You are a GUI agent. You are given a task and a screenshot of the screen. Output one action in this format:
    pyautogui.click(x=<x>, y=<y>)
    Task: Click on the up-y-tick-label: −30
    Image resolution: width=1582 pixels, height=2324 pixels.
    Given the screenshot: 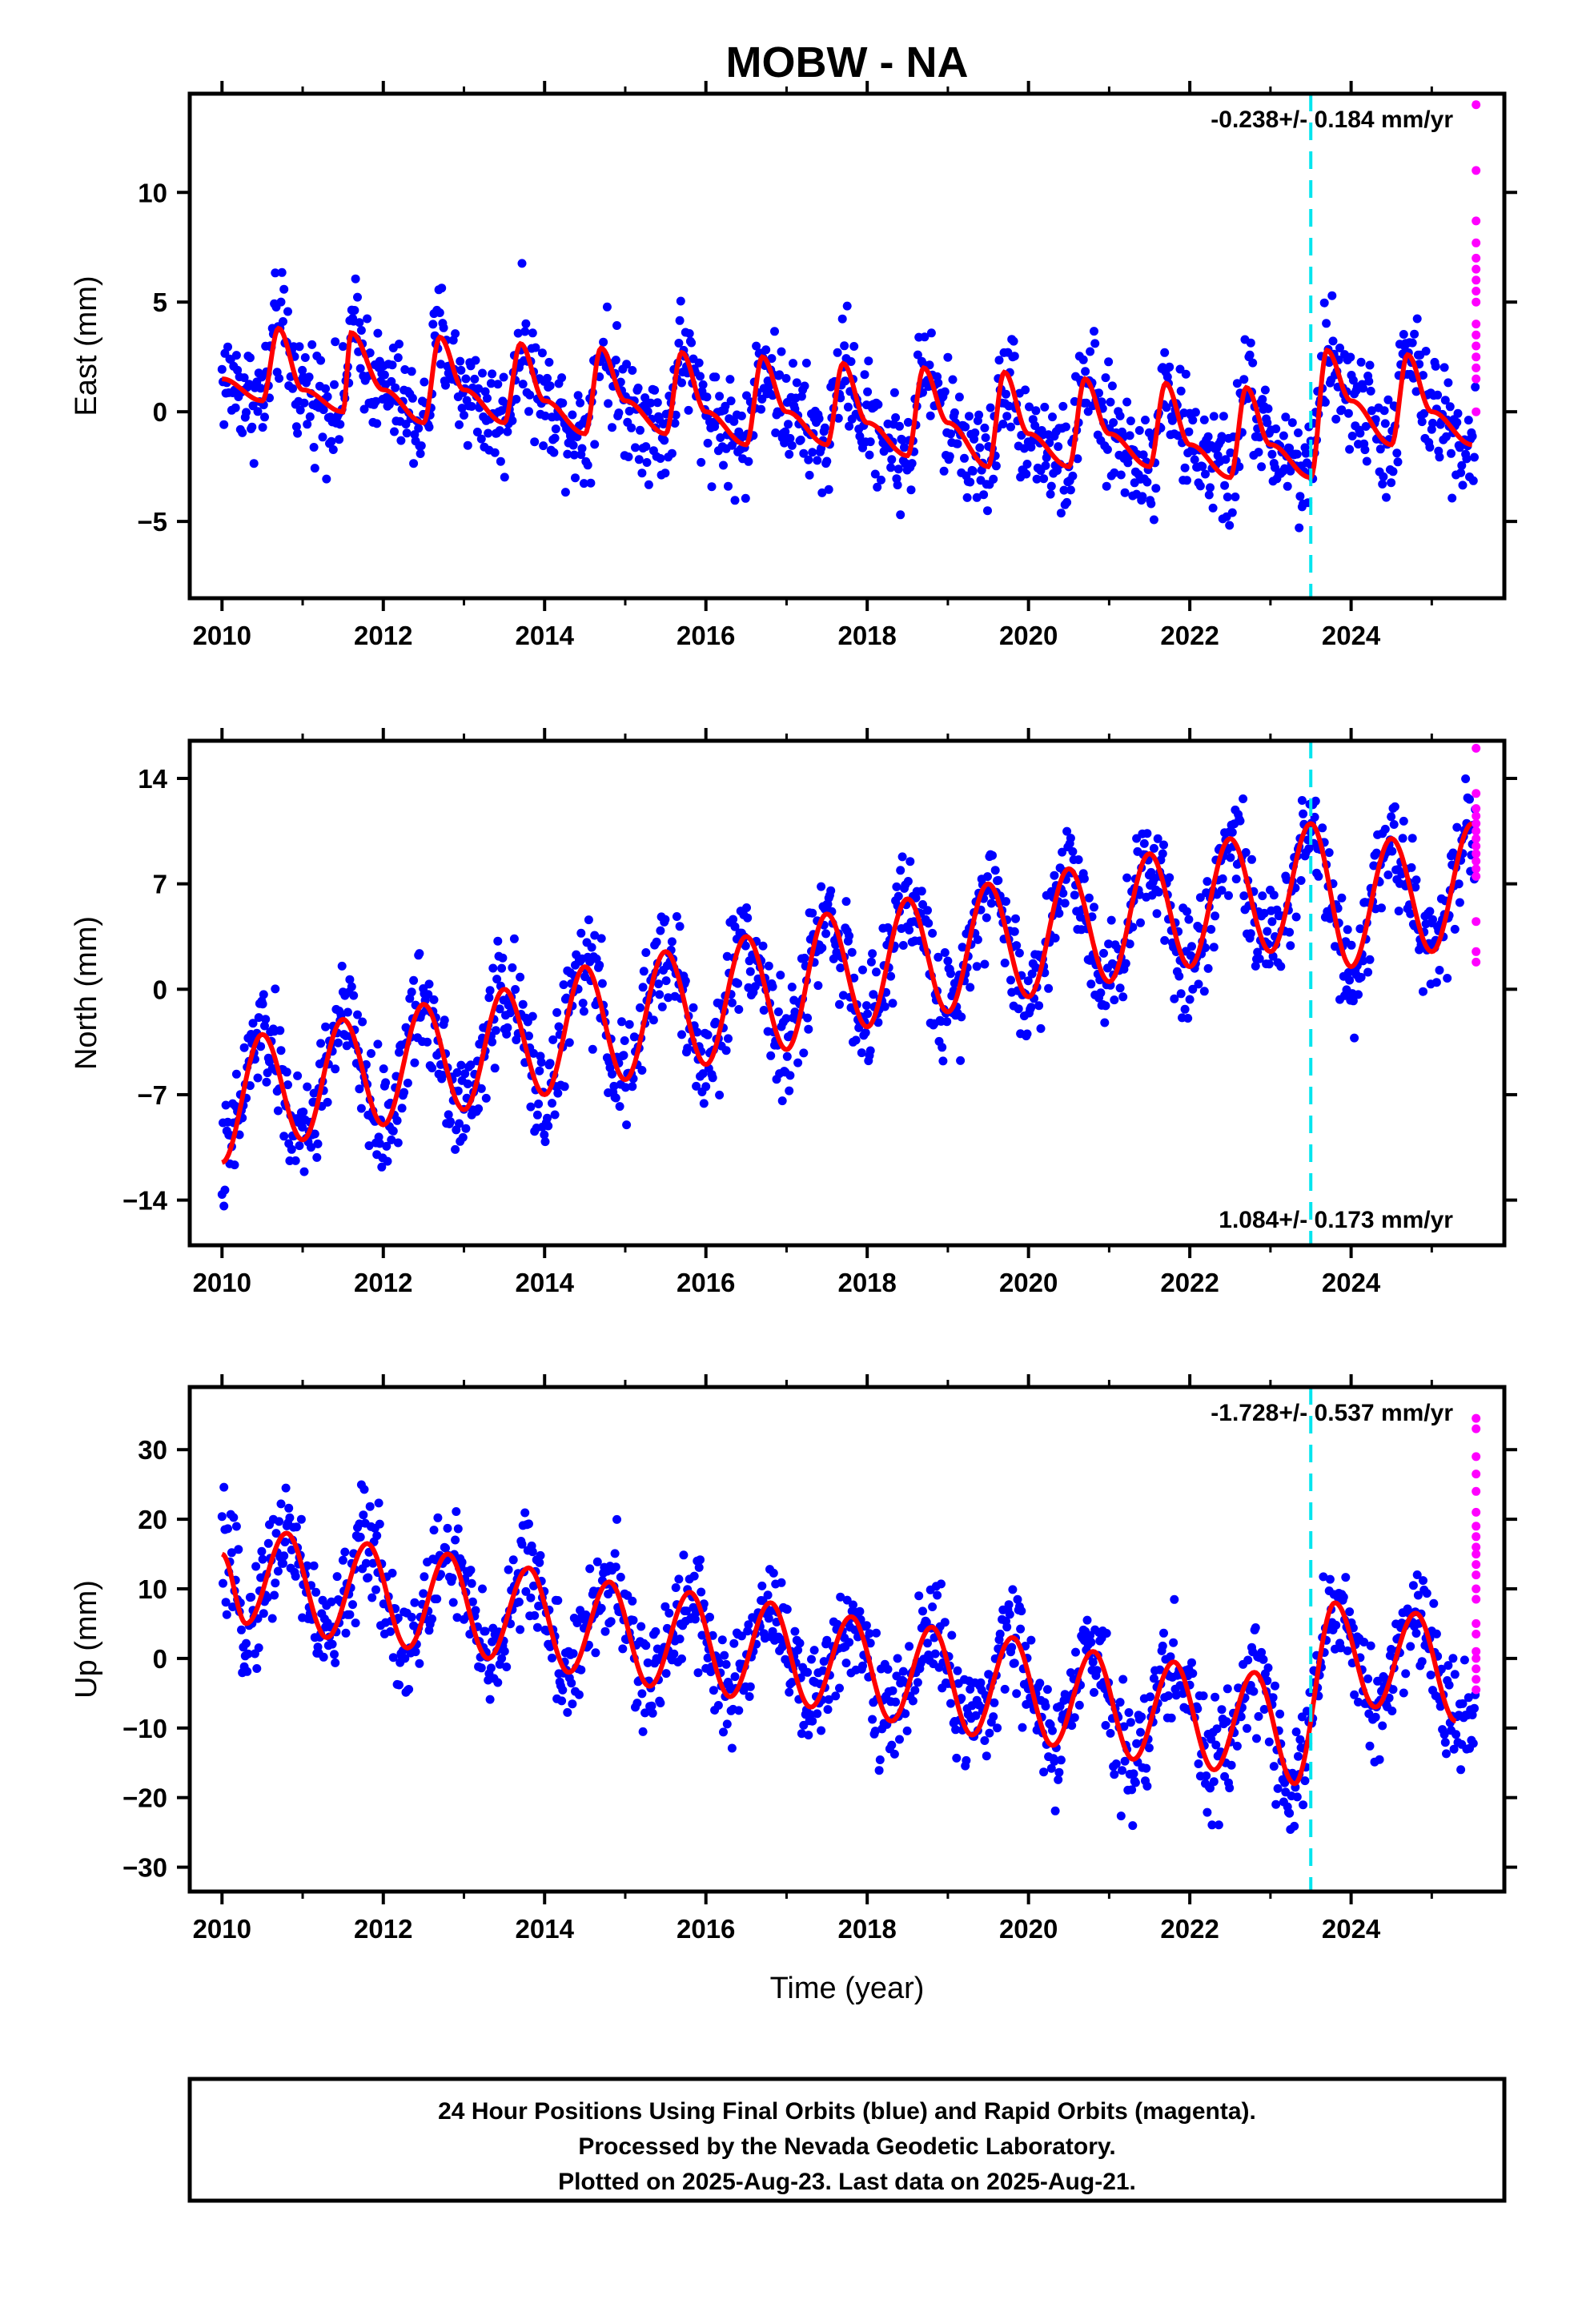 What is the action you would take?
    pyautogui.click(x=144, y=1868)
    